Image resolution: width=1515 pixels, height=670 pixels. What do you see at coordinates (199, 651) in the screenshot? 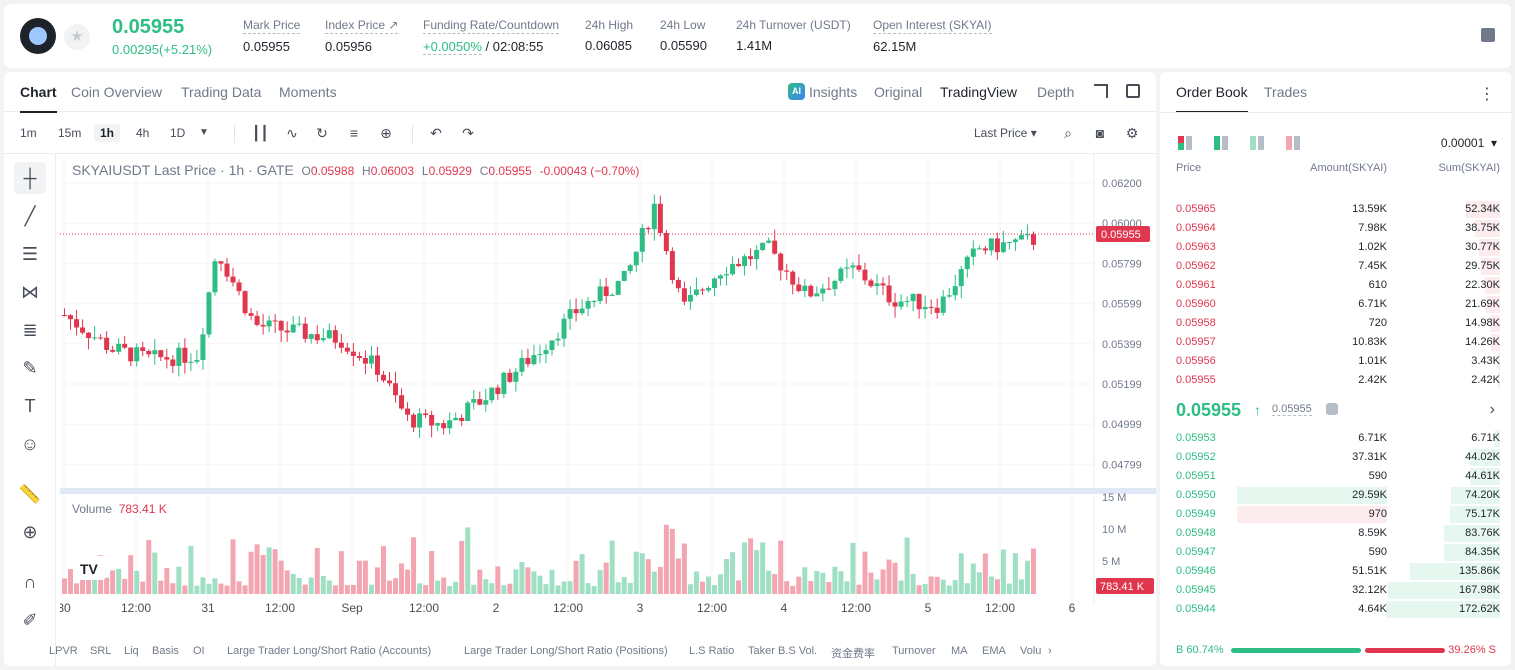
I see `indicator-oi: OI` at bounding box center [199, 651].